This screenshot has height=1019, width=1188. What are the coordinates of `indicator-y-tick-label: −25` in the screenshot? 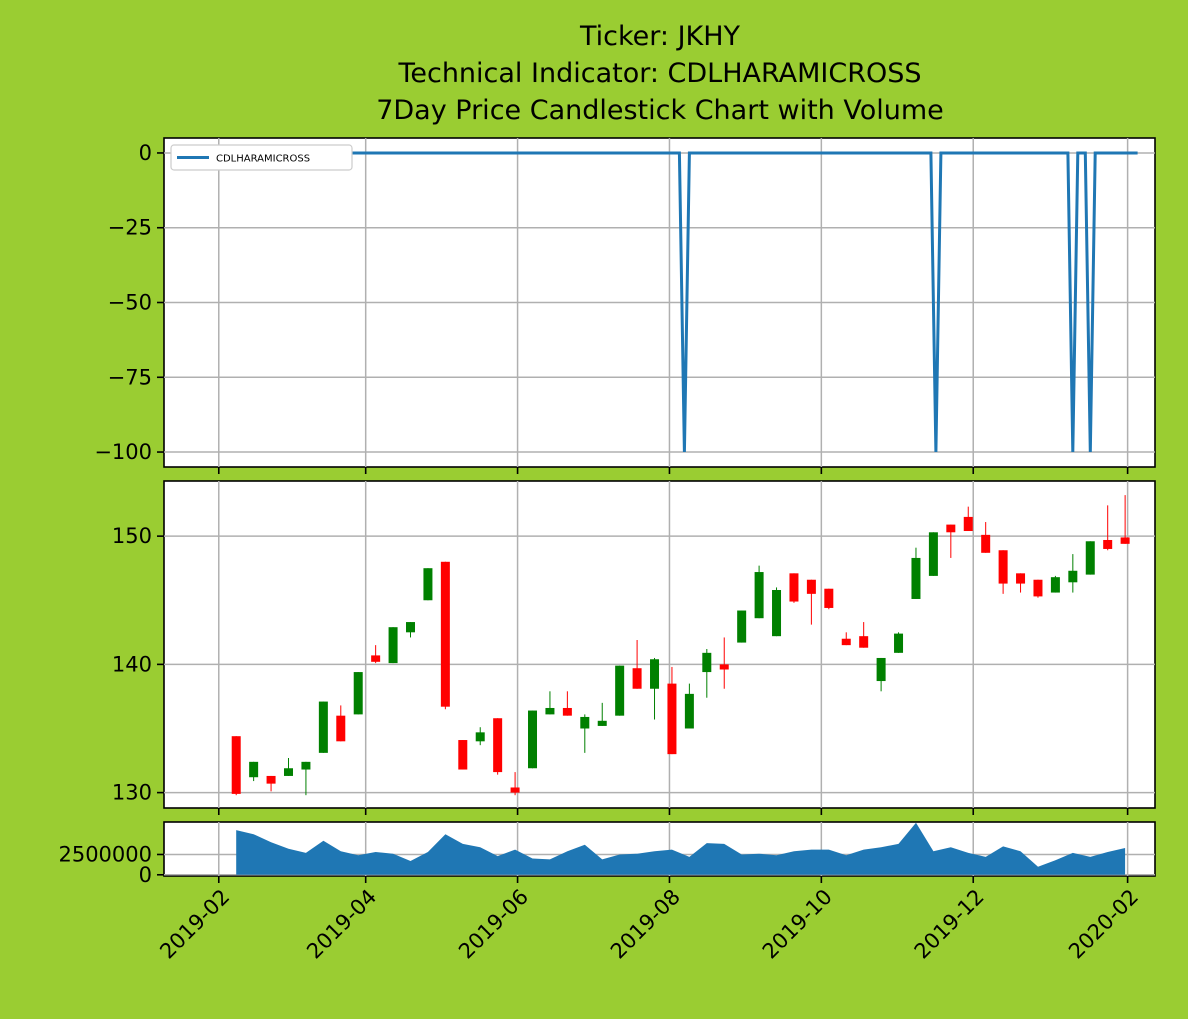 It's located at (130, 228).